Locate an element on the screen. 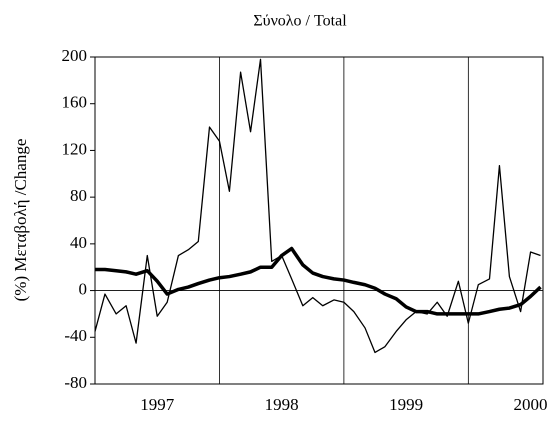  y-tick-label: -40 is located at coordinates (75, 335).